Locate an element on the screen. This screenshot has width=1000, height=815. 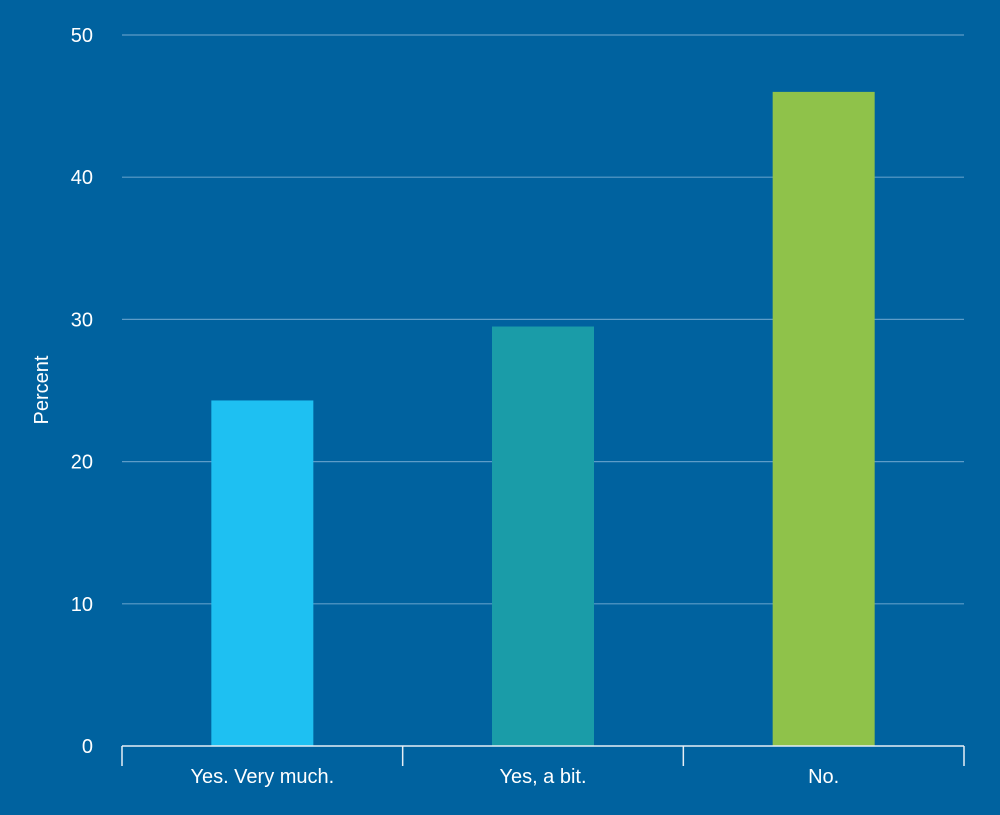
x-tick-label-3: No. is located at coordinates (823, 777).